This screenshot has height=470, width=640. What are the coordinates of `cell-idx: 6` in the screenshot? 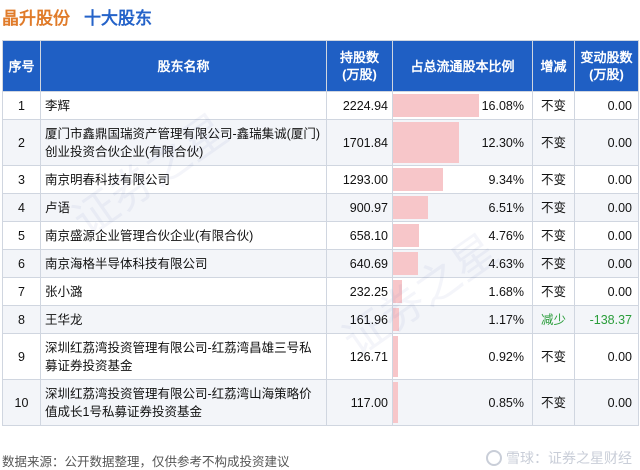 It's located at (21, 263).